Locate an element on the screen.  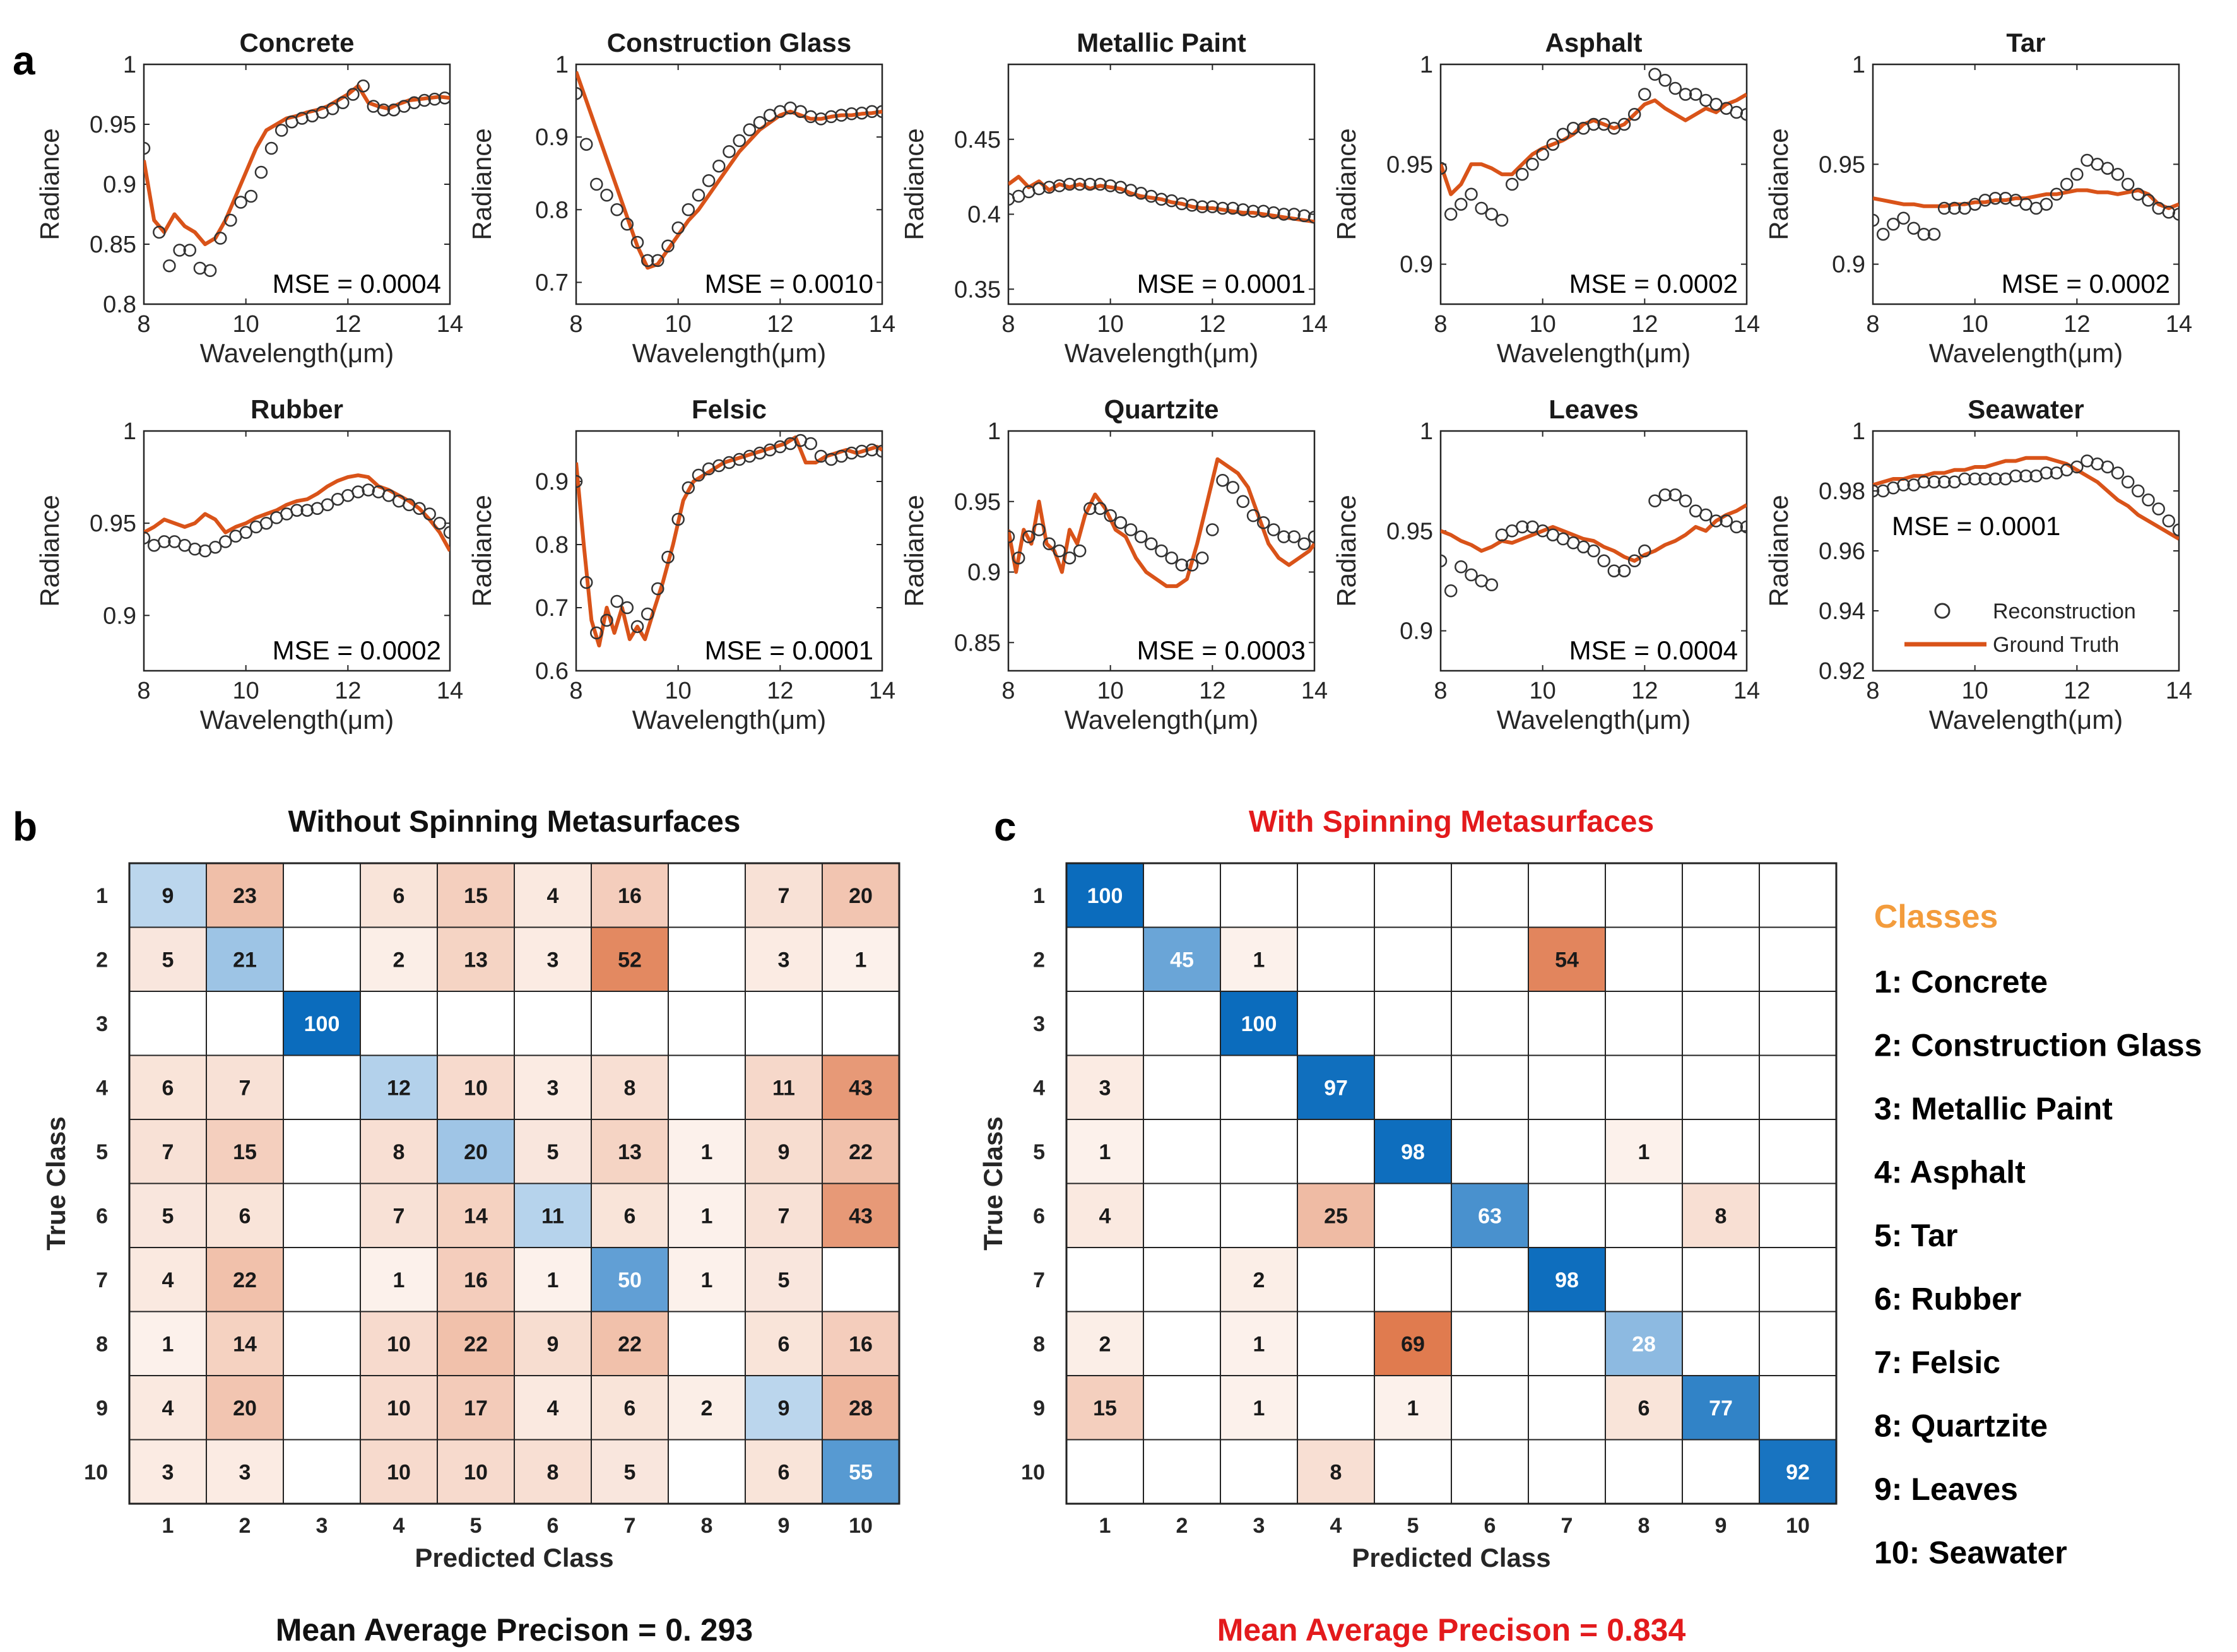
x-tick-label: 8 is located at coordinates (1008, 691).